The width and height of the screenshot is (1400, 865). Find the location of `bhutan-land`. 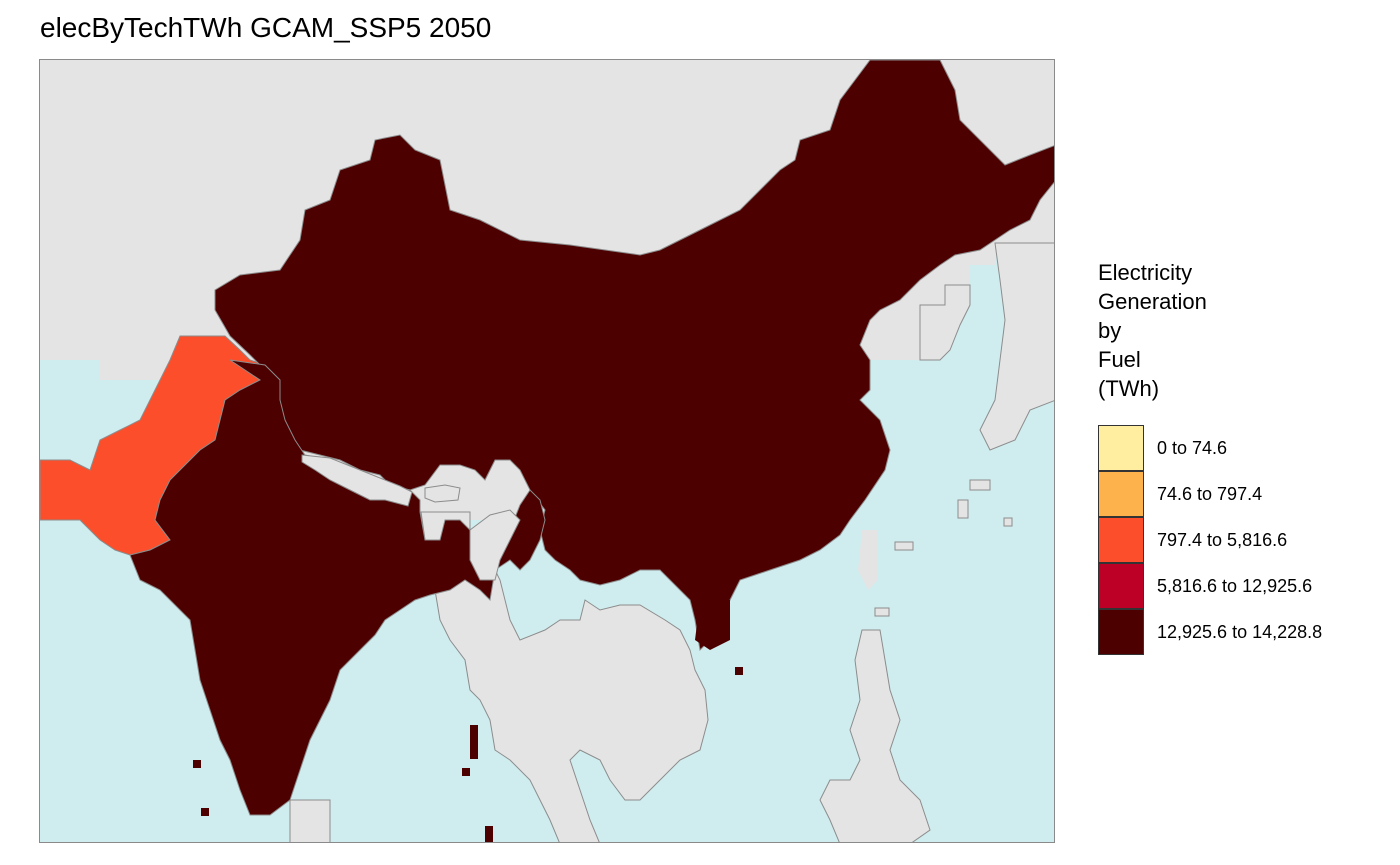

bhutan-land is located at coordinates (442, 493).